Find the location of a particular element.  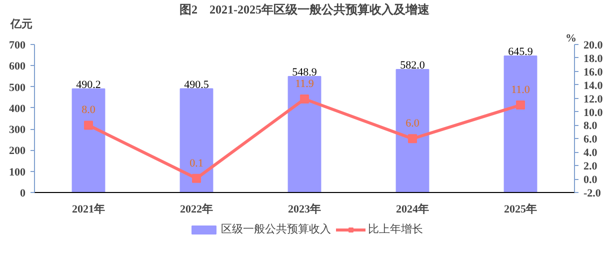

x-tick-label: 2023年 is located at coordinates (304, 209).